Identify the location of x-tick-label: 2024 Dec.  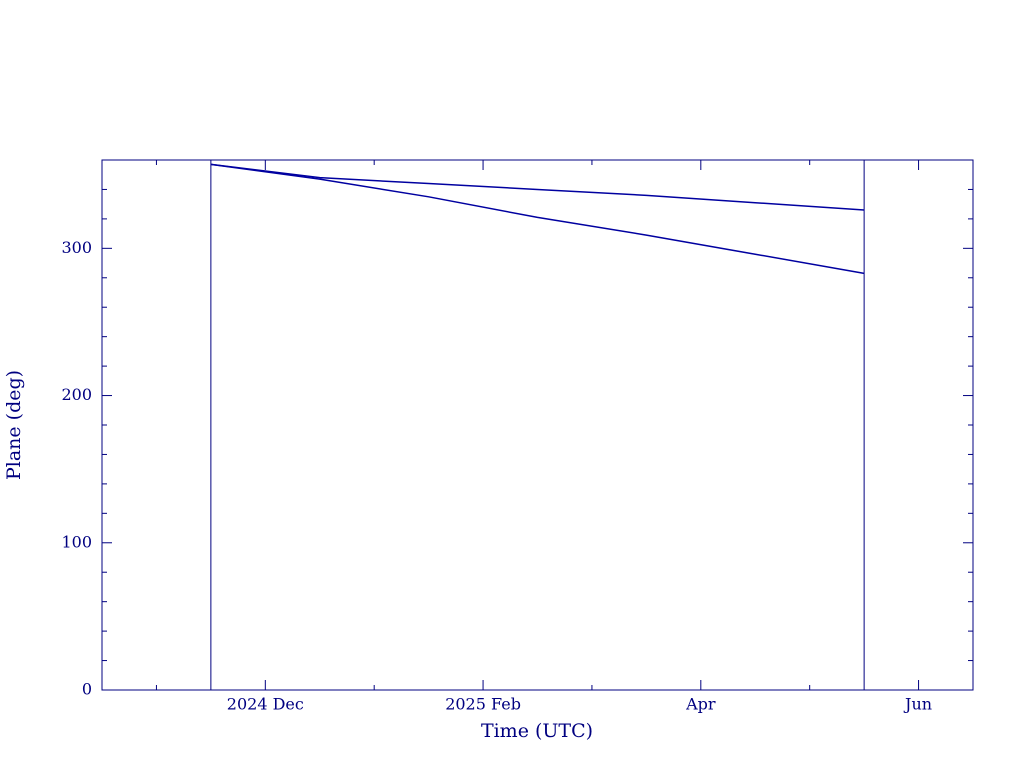
(265, 704).